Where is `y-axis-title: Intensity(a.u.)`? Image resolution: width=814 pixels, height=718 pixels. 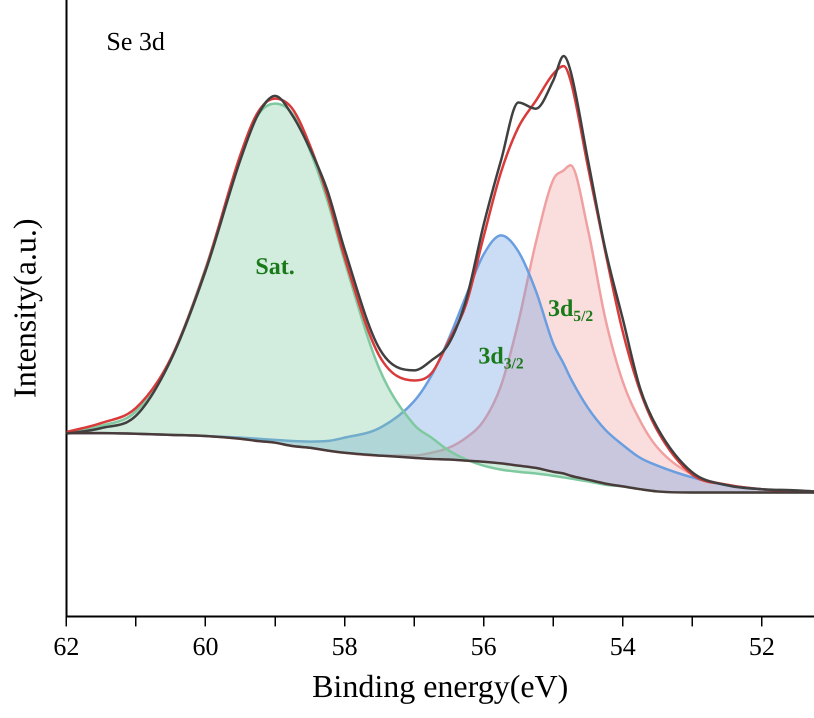
y-axis-title: Intensity(a.u.) is located at coordinates (24, 308).